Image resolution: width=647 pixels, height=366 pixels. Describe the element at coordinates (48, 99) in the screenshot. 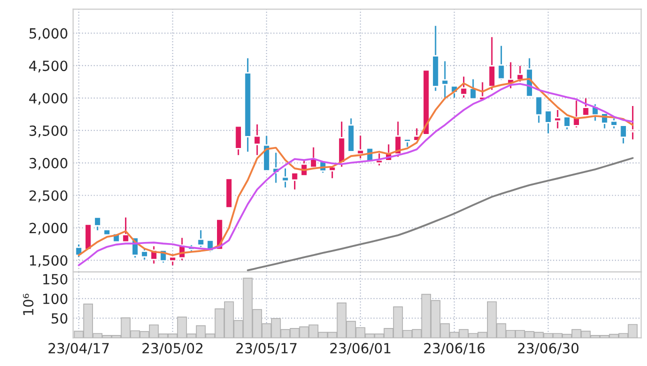

I see `y-tick-label: 4,000` at that location.